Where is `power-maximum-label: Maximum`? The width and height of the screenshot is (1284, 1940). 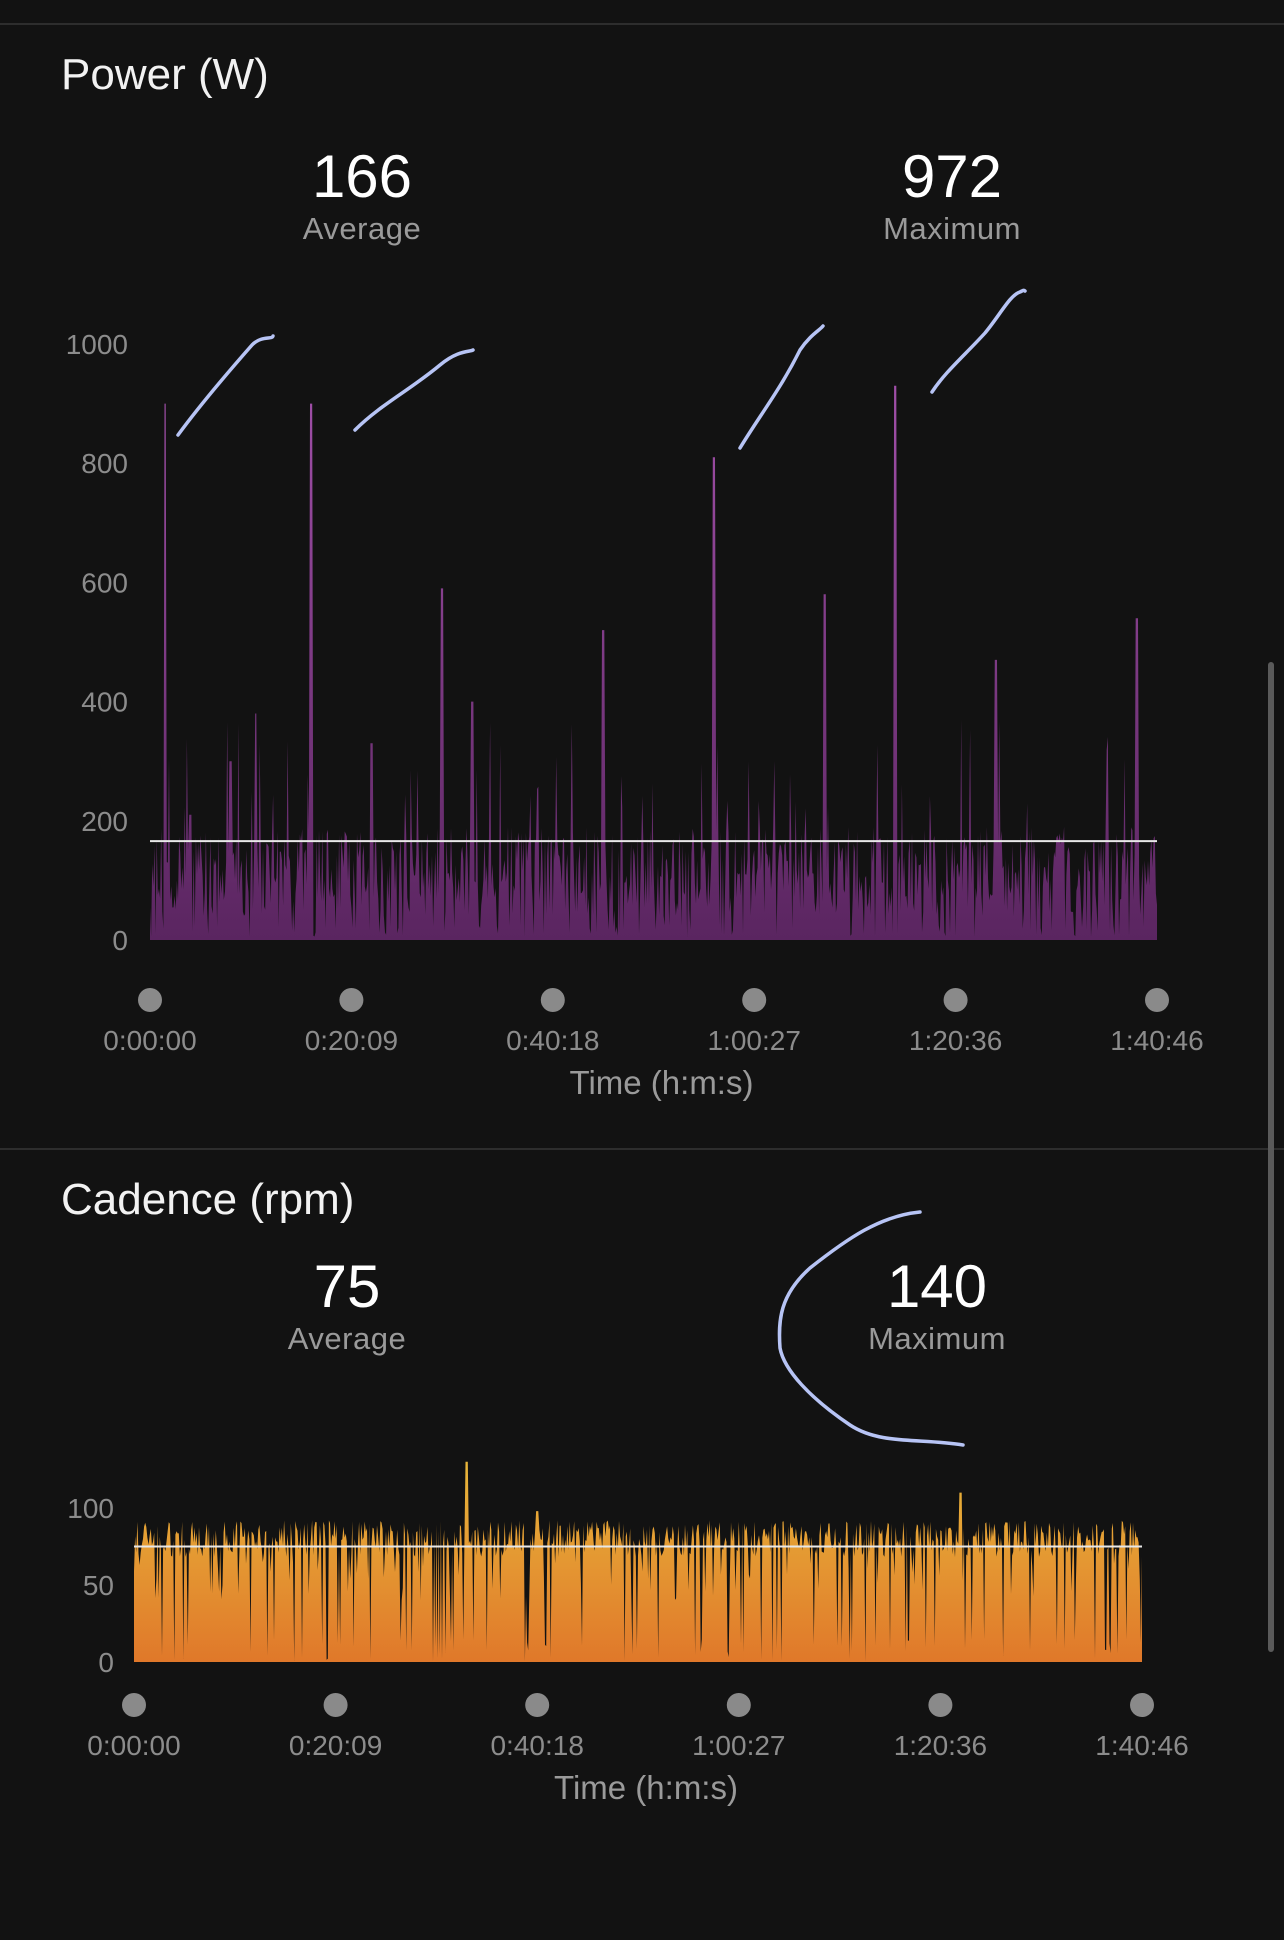
power-maximum-label: Maximum is located at coordinates (952, 228).